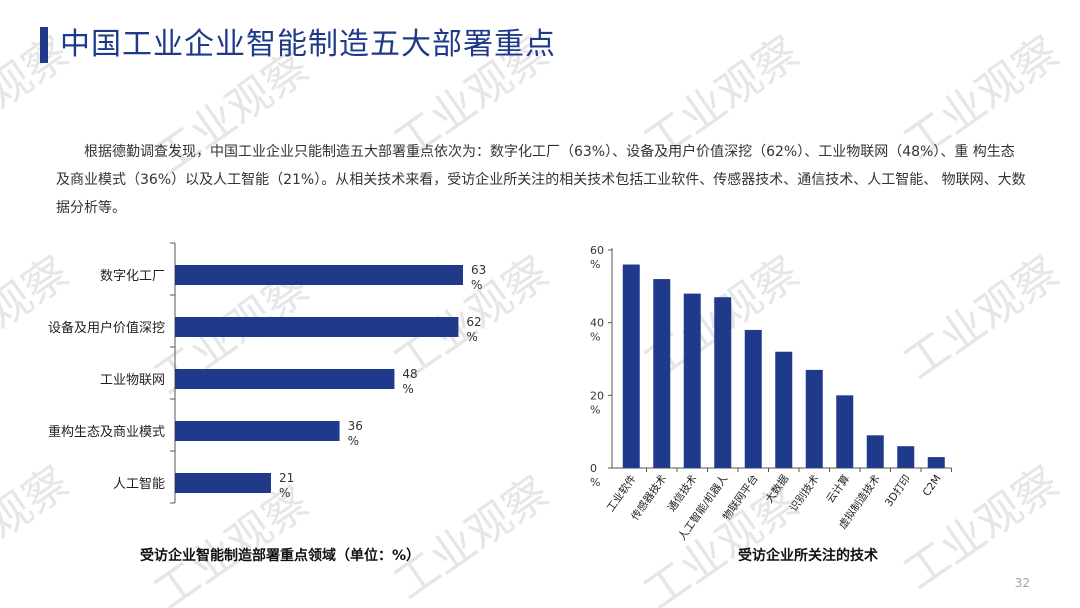 This screenshot has width=1080, height=608. Describe the element at coordinates (132, 380) in the screenshot. I see `category-label: 工业物联网` at that location.